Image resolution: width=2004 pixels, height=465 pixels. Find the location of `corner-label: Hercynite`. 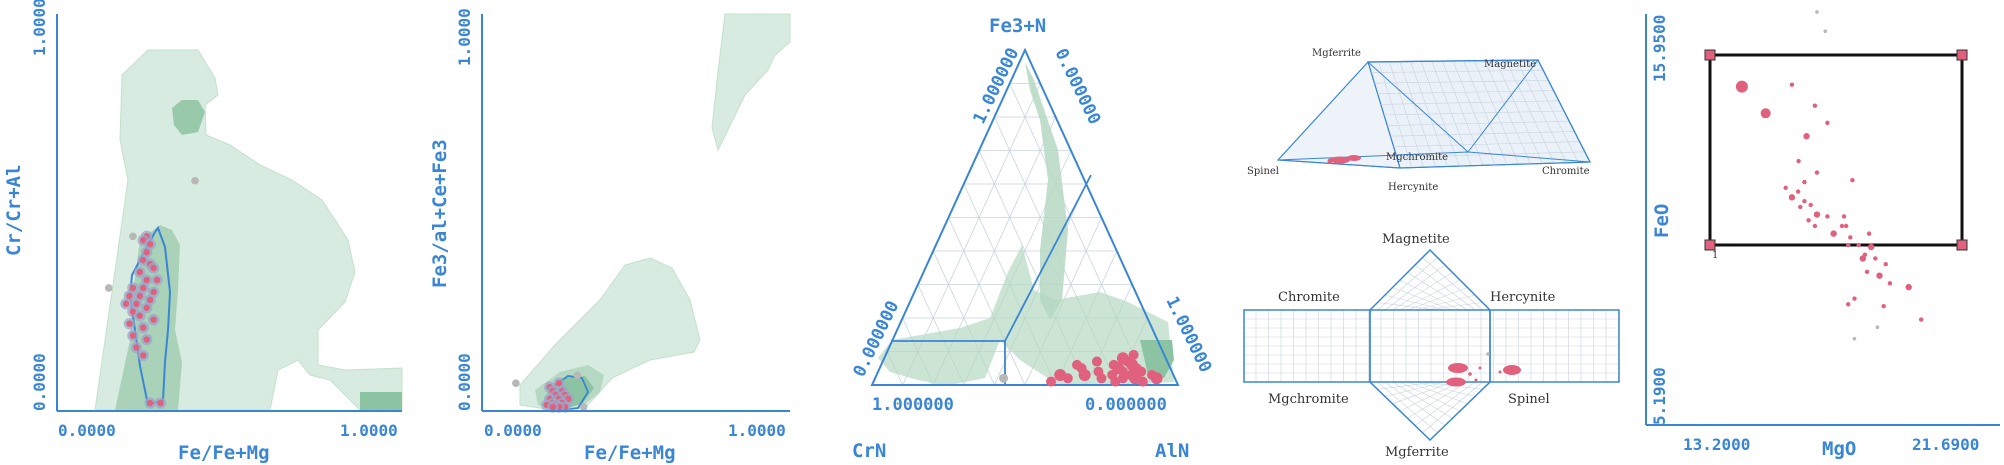

corner-label: Hercynite is located at coordinates (1523, 297).